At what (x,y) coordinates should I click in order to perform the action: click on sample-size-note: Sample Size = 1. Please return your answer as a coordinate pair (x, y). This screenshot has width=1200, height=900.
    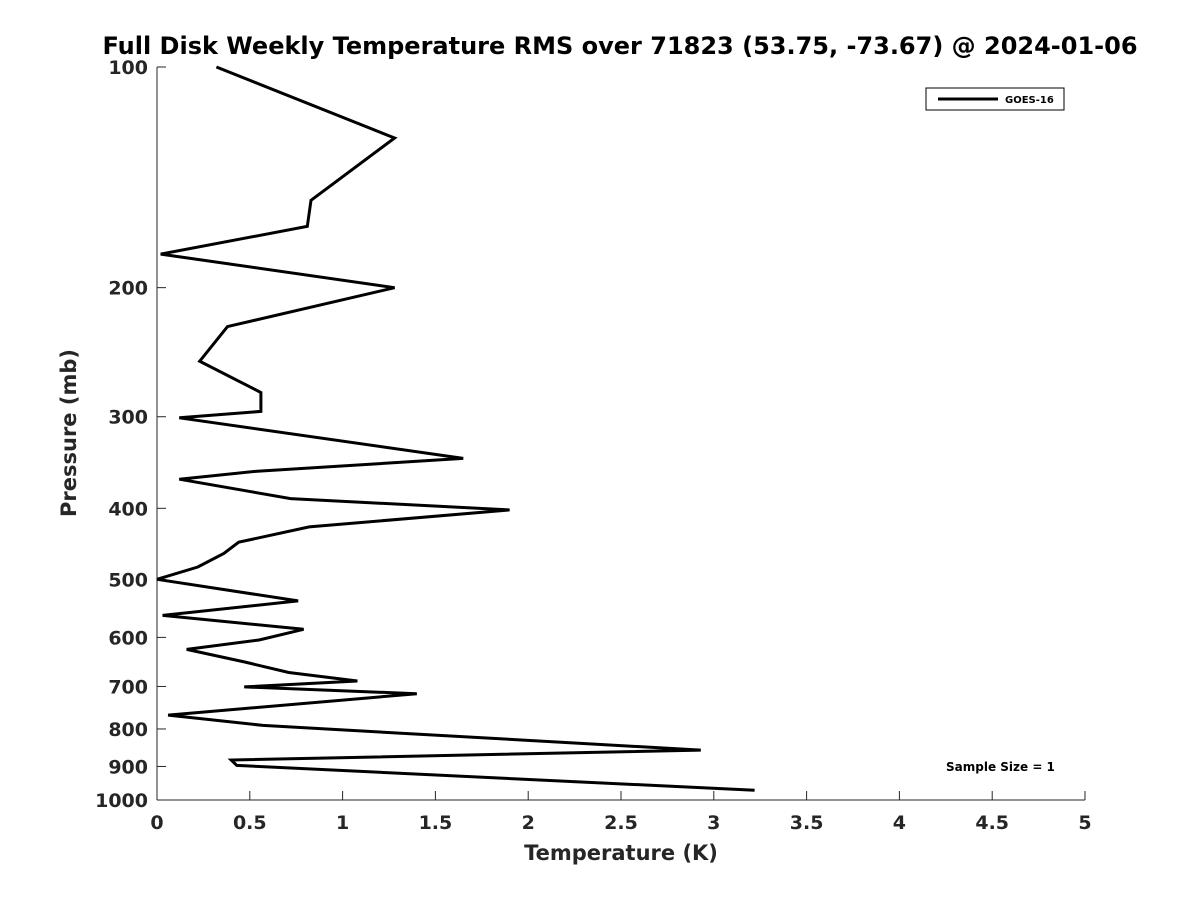
    Looking at the image, I should click on (1000, 767).